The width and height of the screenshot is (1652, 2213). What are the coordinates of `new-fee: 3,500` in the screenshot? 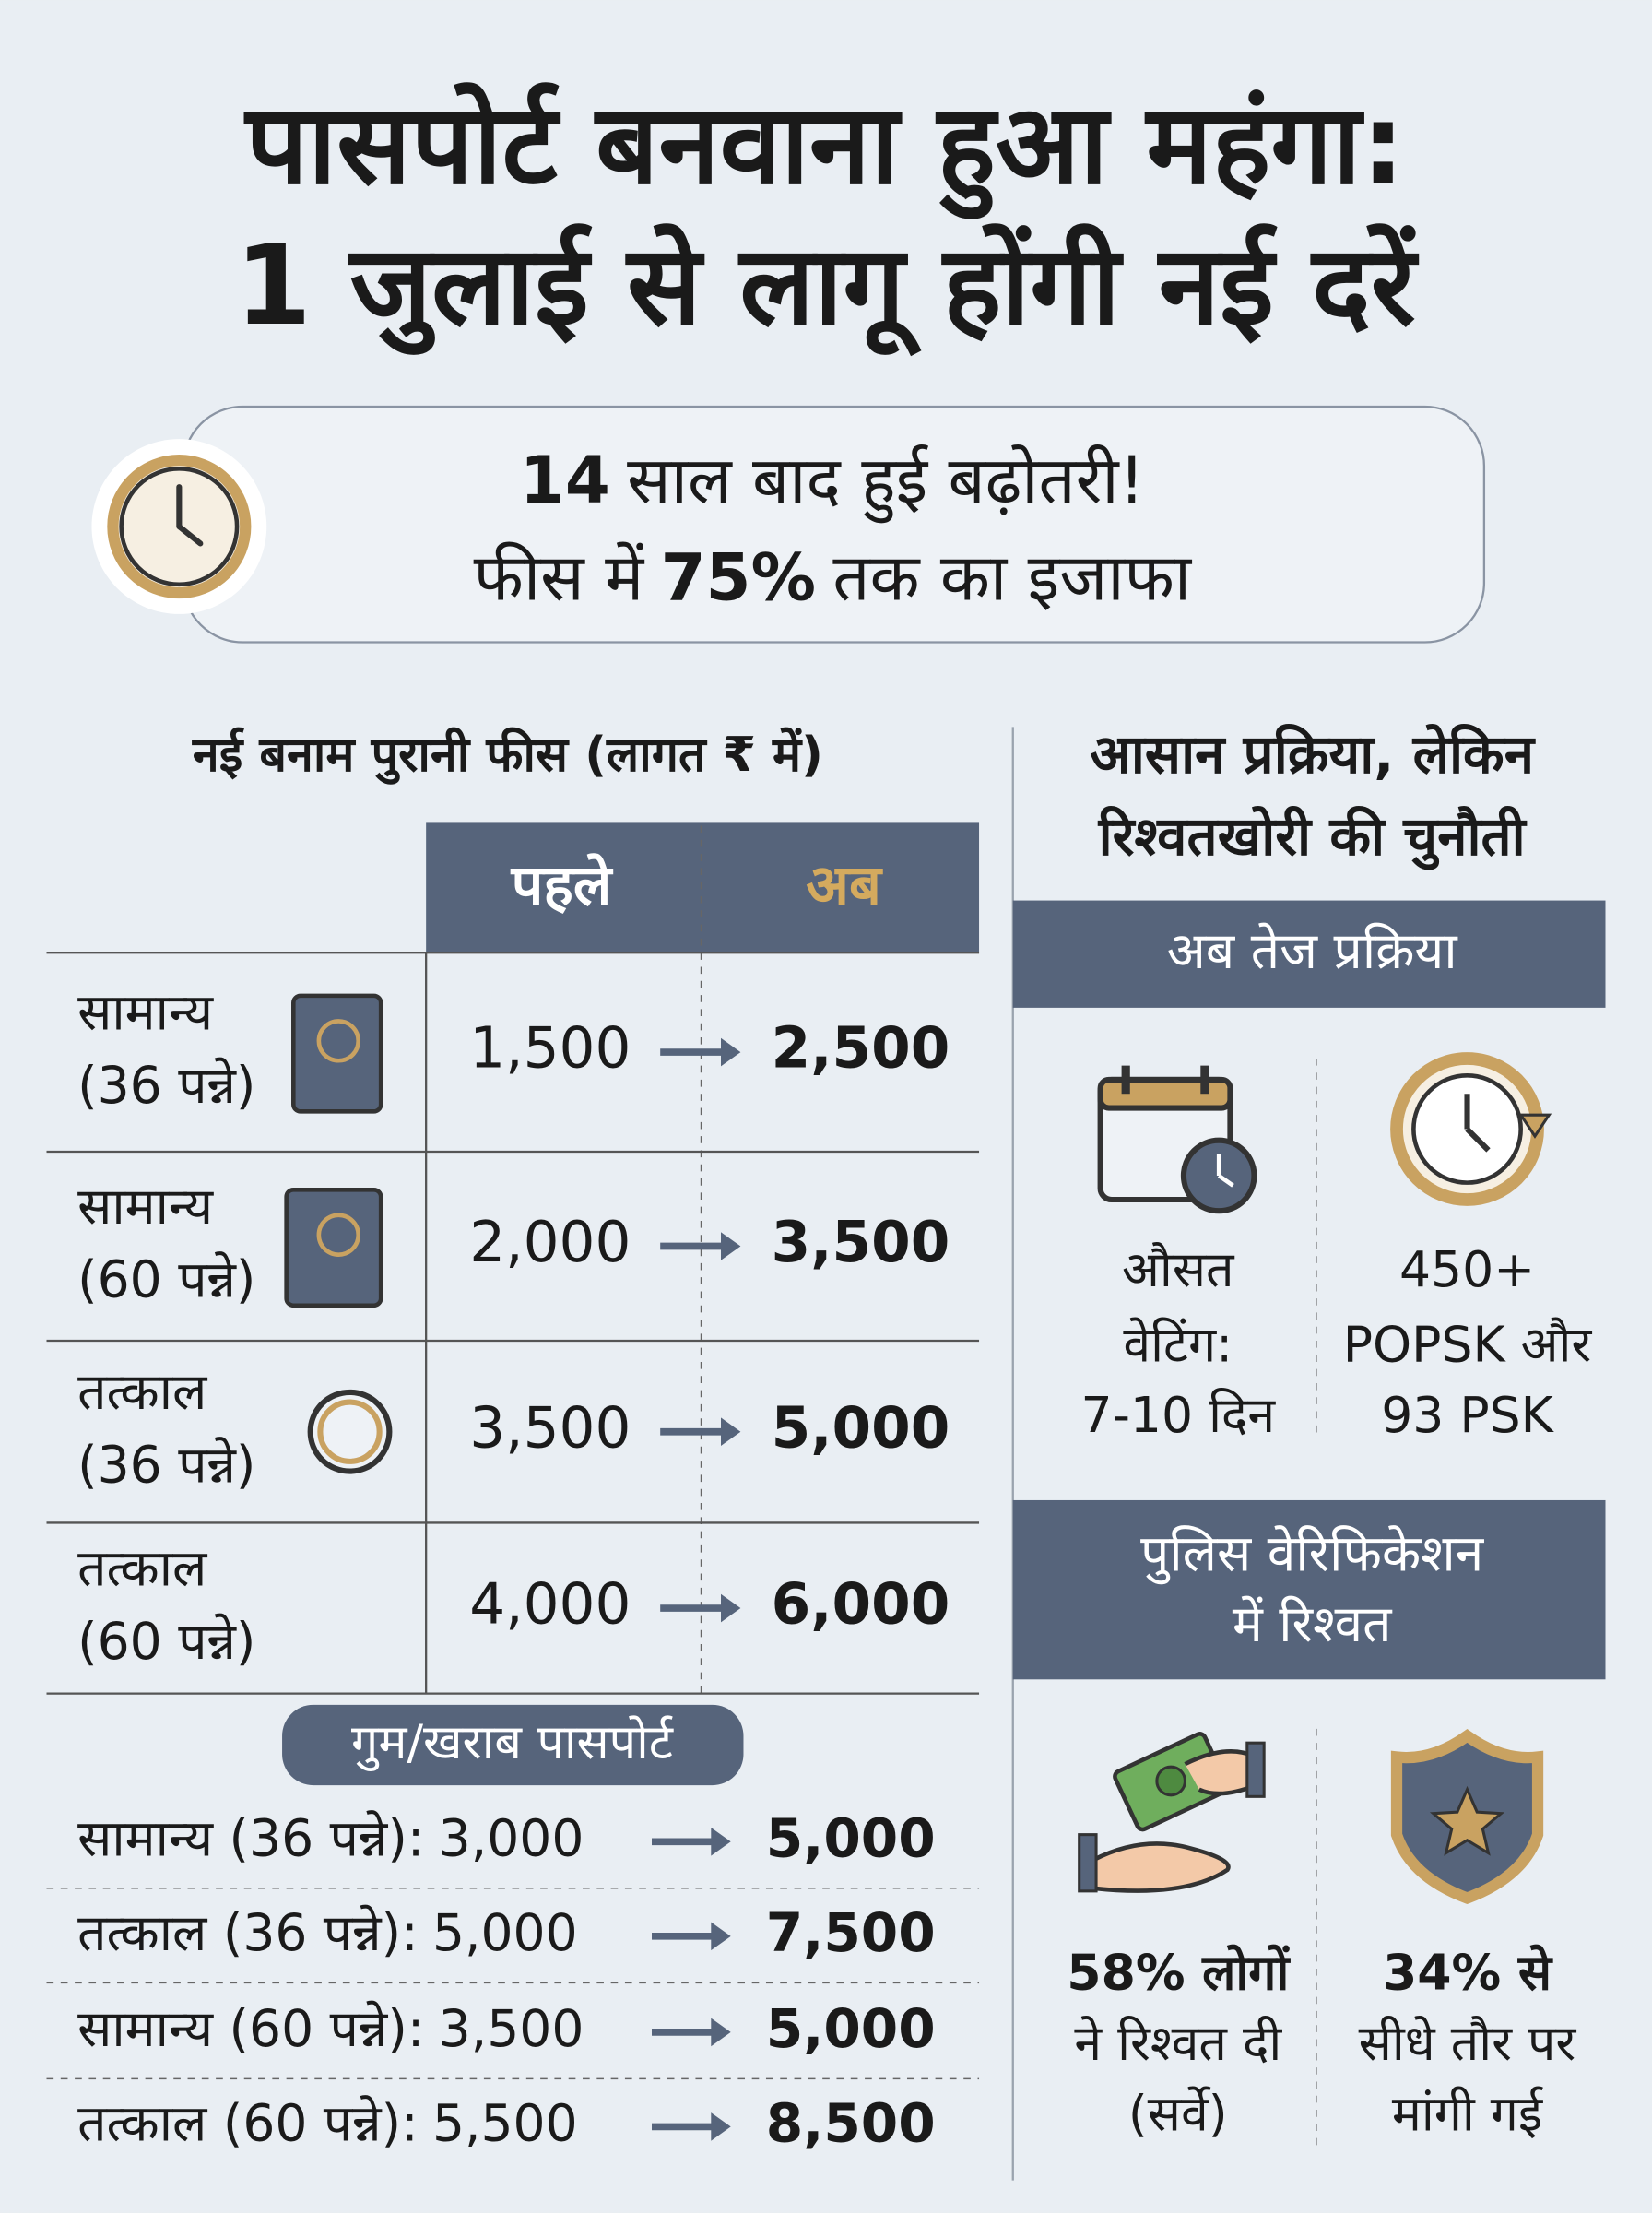 It's located at (861, 1242).